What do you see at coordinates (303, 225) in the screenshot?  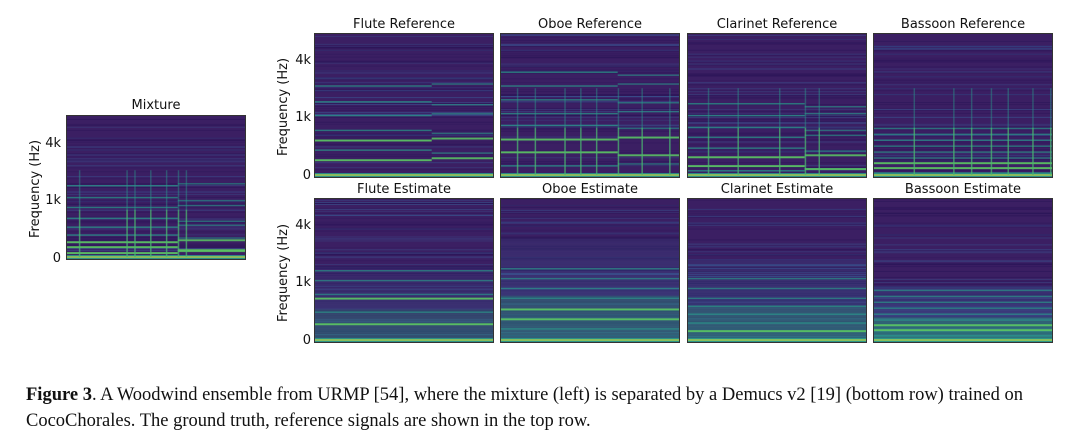 I see `y-tick-4k-bottom: 4k` at bounding box center [303, 225].